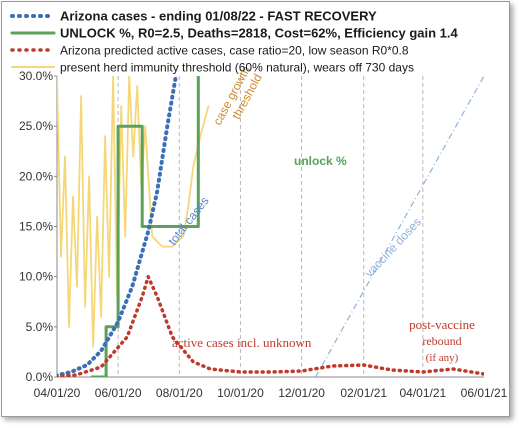 This screenshot has height=428, width=521. I want to click on y-tick-label: 25.0%, so click(36, 126).